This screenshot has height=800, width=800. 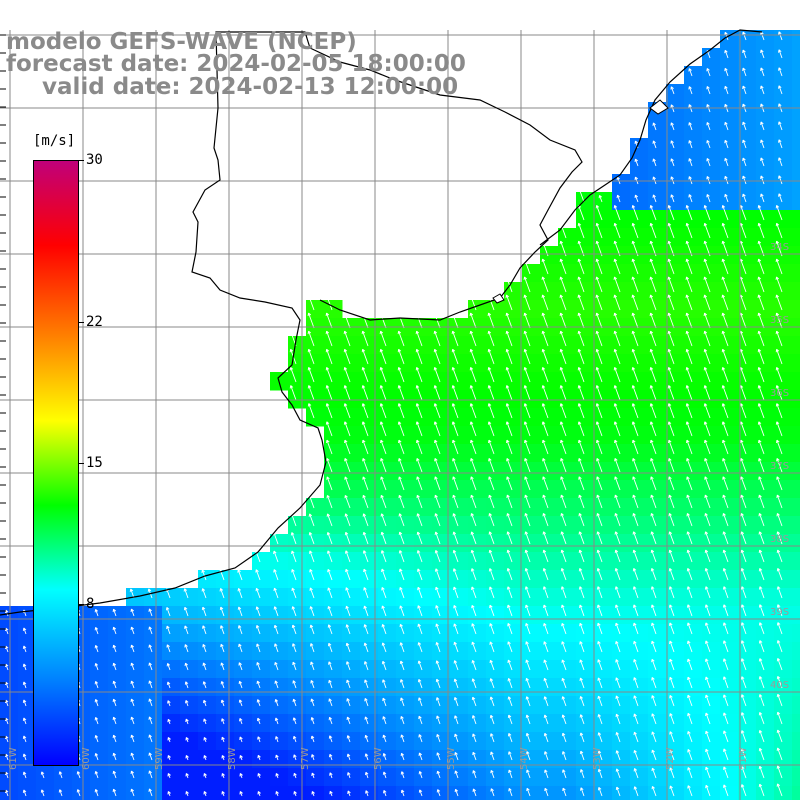 What do you see at coordinates (779, 685) in the screenshot?
I see `latitude-label: 40S` at bounding box center [779, 685].